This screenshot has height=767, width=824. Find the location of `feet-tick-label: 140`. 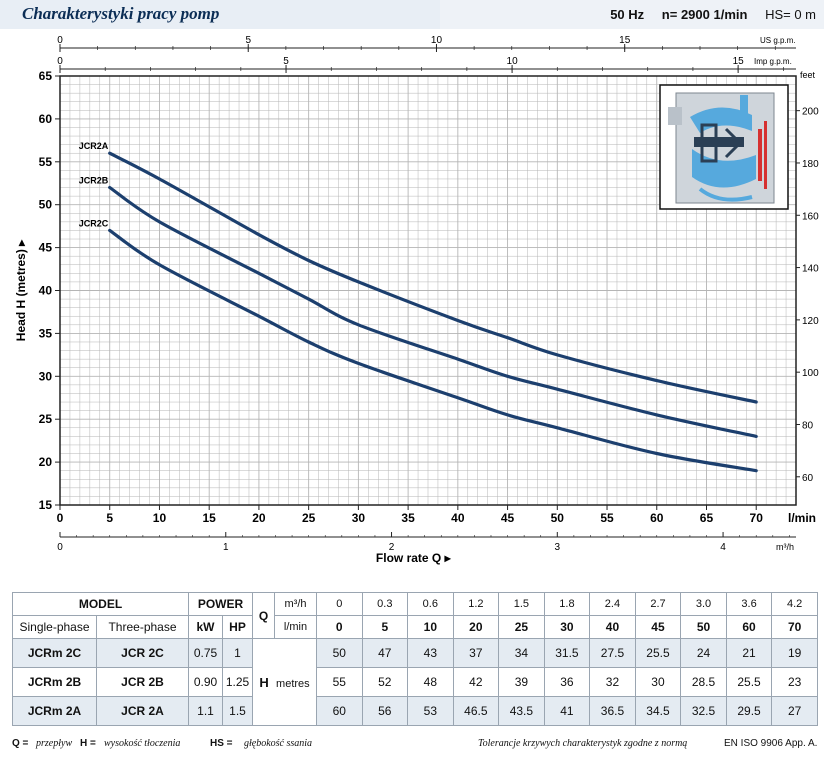

feet-tick-label: 140 is located at coordinates (810, 269).